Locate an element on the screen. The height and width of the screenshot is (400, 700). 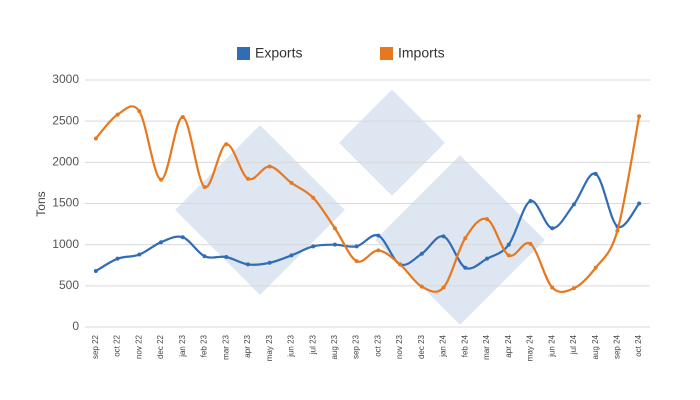
x-tick-label: jan 24 is located at coordinates (443, 345).